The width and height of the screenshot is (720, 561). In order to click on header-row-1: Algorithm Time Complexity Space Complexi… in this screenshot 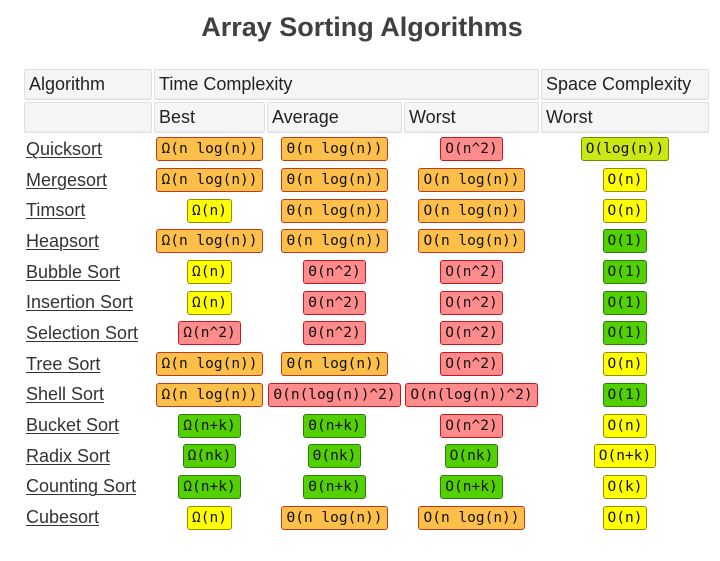, I will do `click(366, 84)`.